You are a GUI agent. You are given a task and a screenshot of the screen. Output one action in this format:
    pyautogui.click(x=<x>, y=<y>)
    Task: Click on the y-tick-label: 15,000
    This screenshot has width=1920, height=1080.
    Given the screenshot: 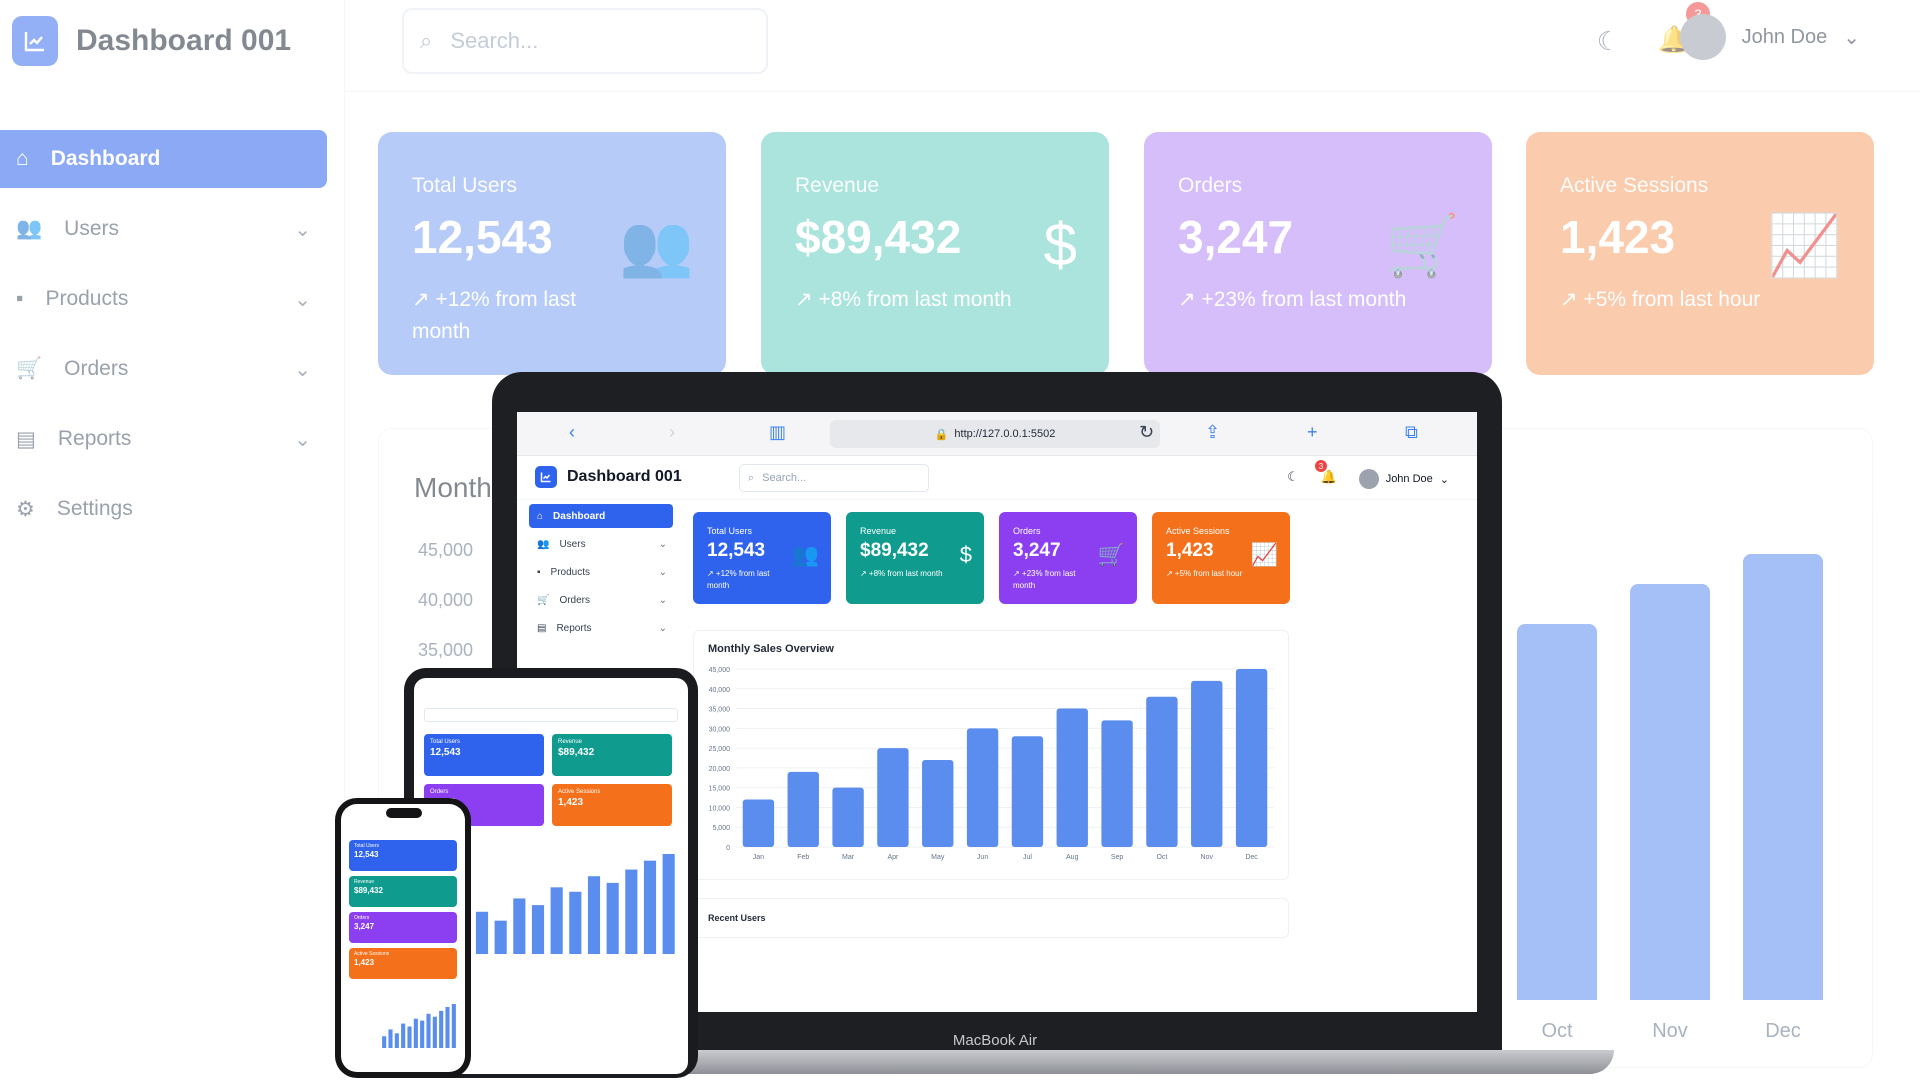 What is the action you would take?
    pyautogui.click(x=720, y=789)
    